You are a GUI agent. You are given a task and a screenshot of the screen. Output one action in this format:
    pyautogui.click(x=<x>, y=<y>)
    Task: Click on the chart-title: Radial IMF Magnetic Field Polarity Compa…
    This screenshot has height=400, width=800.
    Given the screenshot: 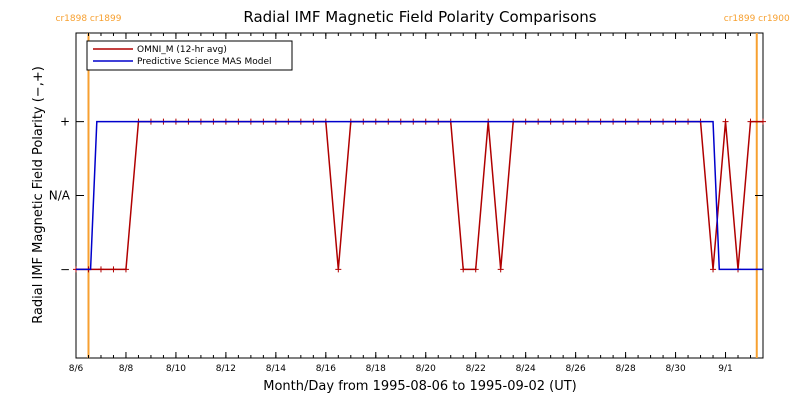 What is the action you would take?
    pyautogui.click(x=419, y=17)
    